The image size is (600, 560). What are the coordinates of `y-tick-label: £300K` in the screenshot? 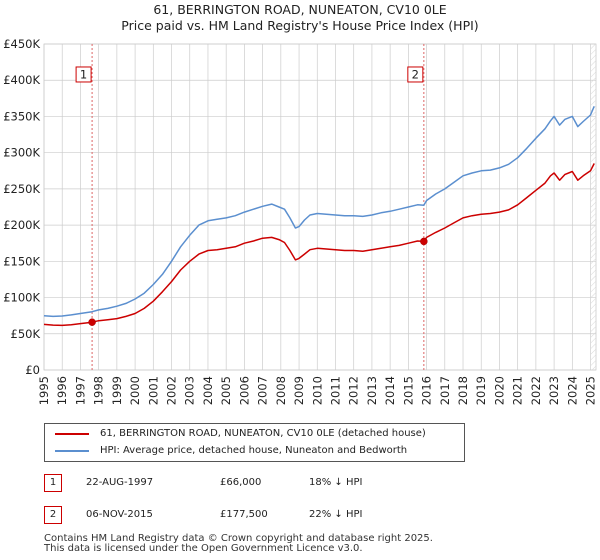 It's located at (21, 153).